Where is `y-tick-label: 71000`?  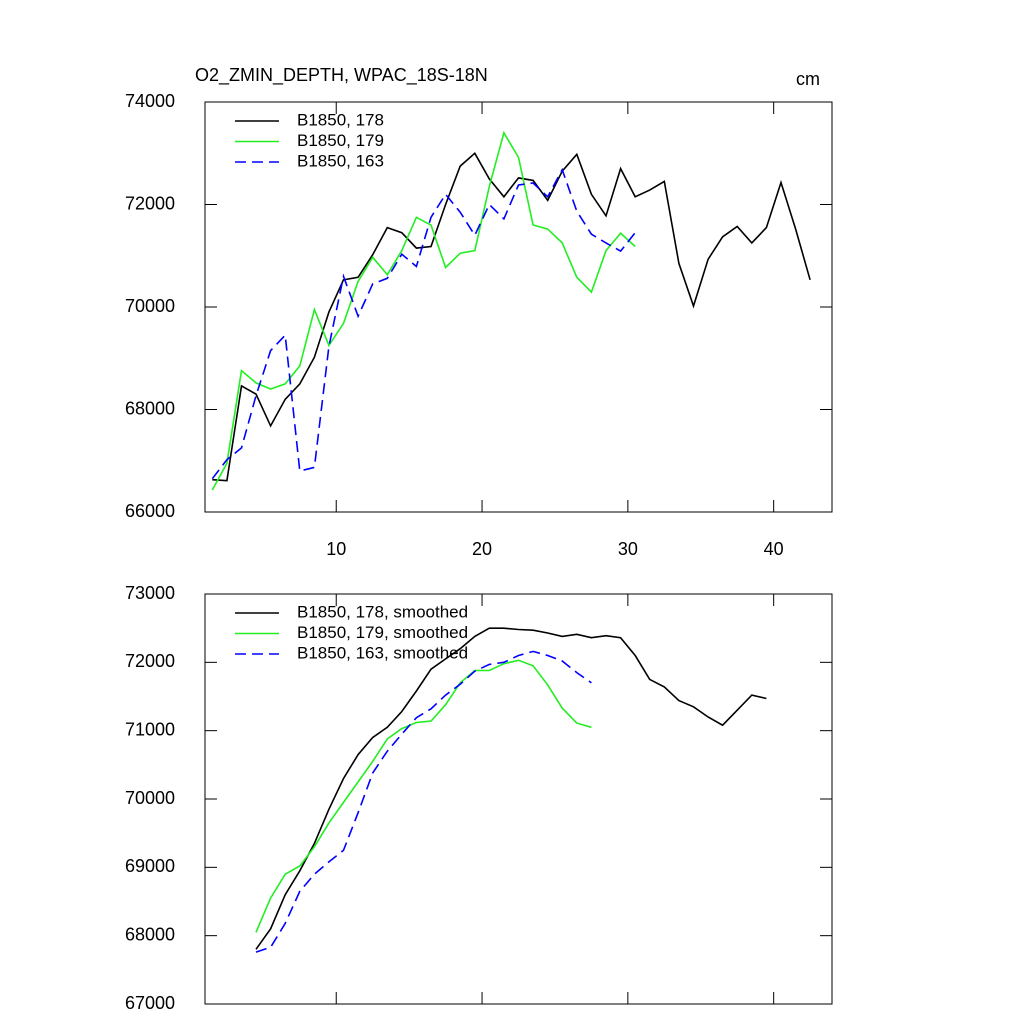
y-tick-label: 71000 is located at coordinates (150, 729).